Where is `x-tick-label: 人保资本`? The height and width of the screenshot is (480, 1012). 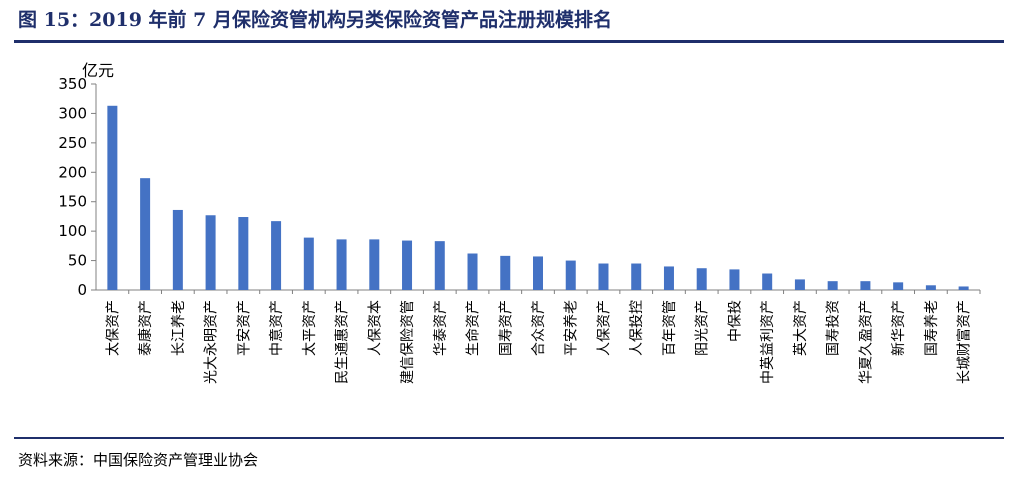
x-tick-label: 人保资本 is located at coordinates (375, 328).